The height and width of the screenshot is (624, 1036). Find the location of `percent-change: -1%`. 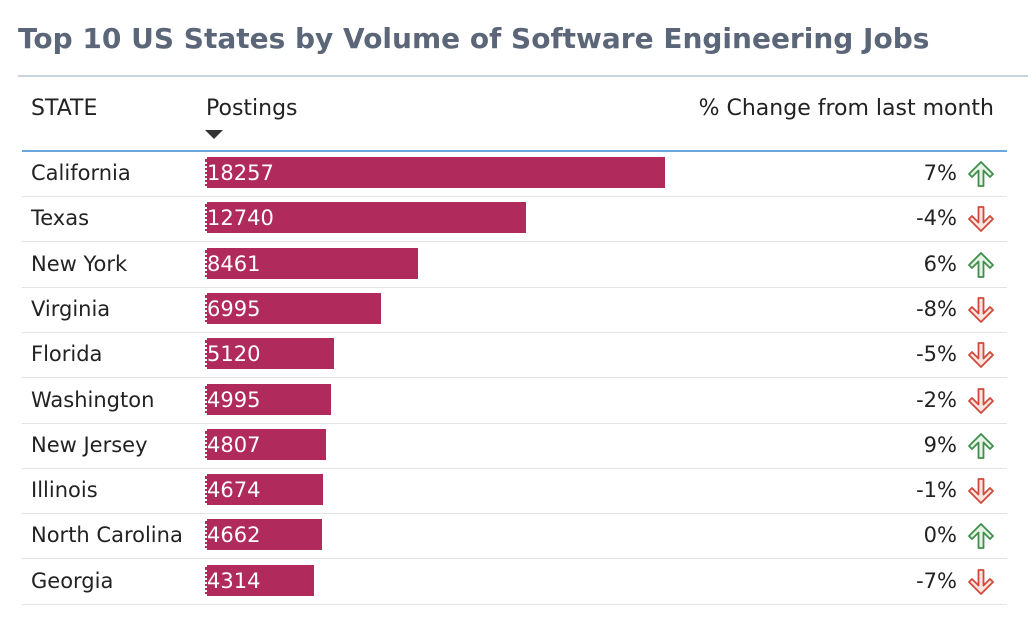

percent-change: -1% is located at coordinates (936, 490).